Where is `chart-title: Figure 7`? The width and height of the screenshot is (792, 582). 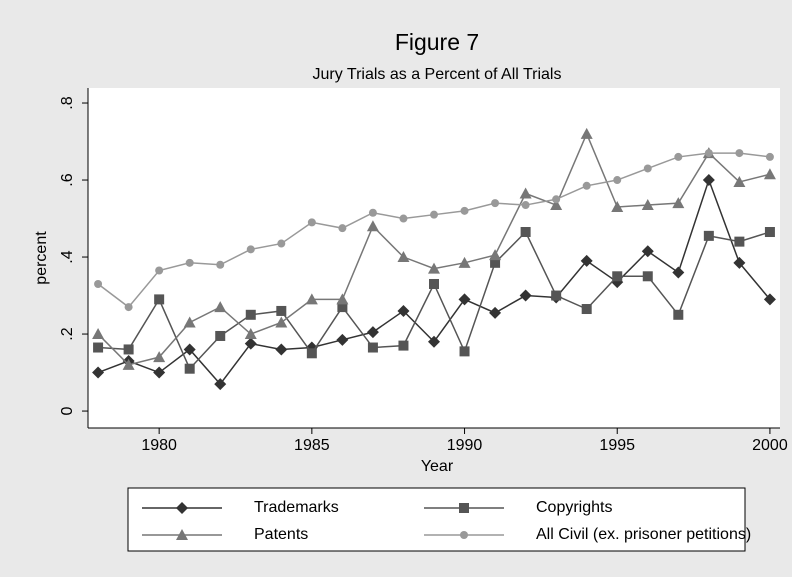 chart-title: Figure 7 is located at coordinates (437, 42).